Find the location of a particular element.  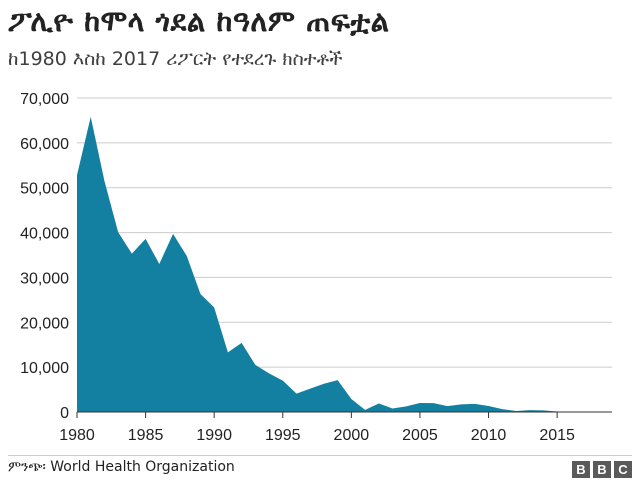

x-tick-label: 2000 is located at coordinates (352, 435).